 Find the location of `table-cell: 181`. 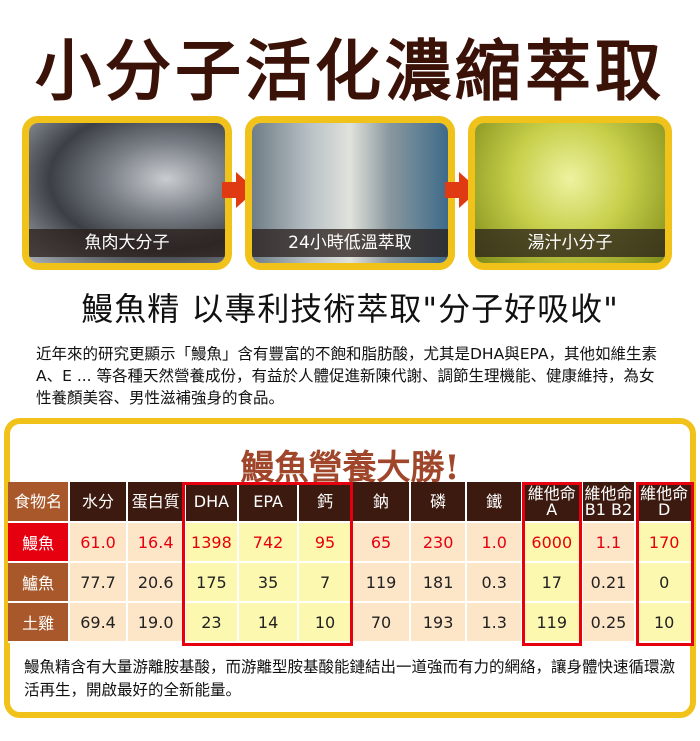

table-cell: 181 is located at coordinates (438, 582).